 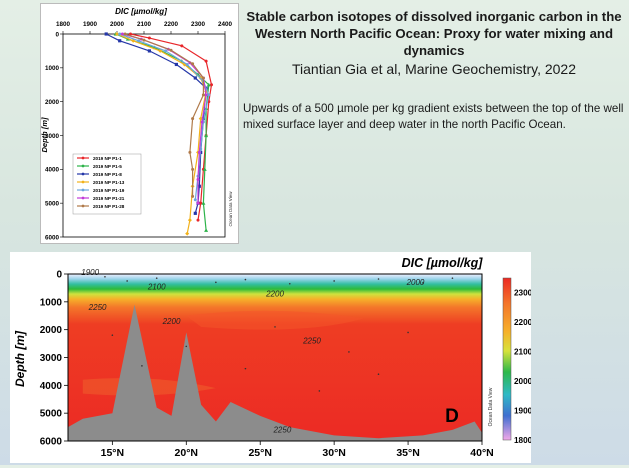 I want to click on section-watermark: Ocean Data View, so click(x=491, y=406).